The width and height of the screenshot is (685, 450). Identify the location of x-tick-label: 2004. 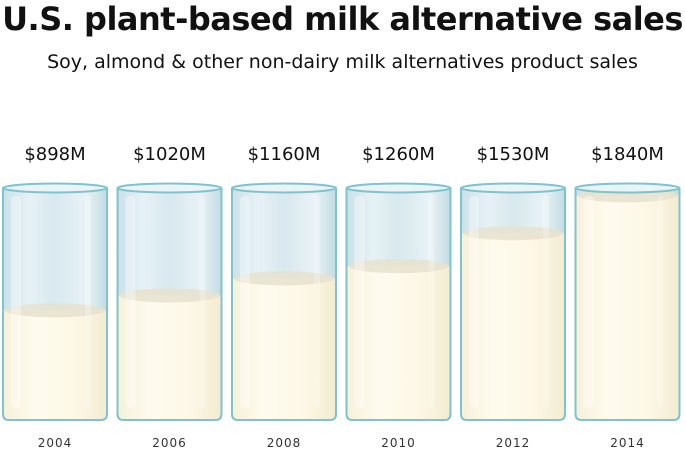
(55, 443).